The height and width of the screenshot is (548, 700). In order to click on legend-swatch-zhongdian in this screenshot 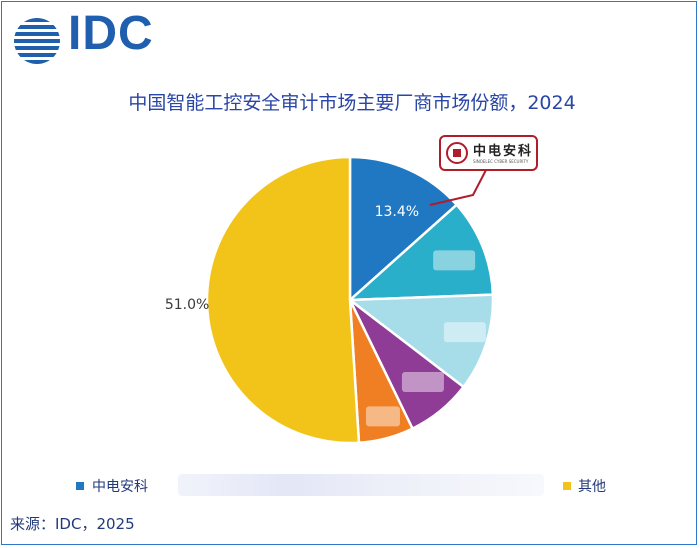, I will do `click(80, 486)`.